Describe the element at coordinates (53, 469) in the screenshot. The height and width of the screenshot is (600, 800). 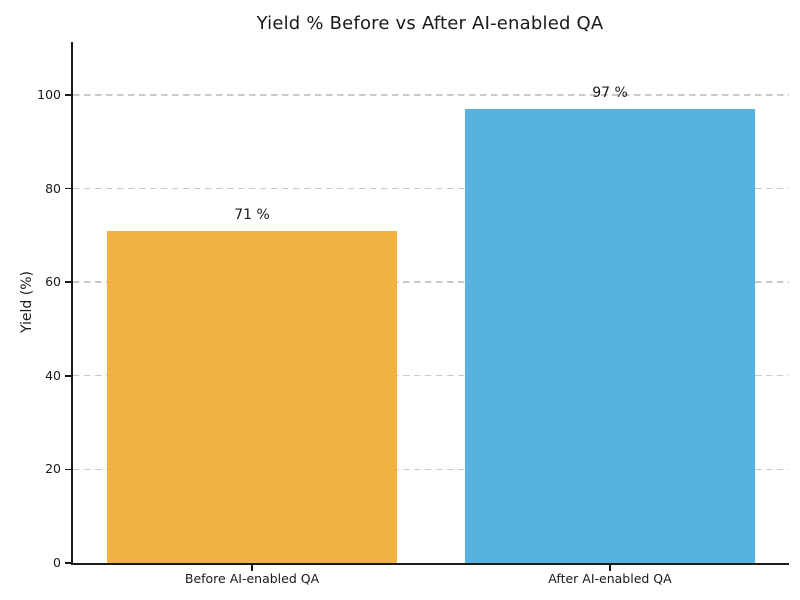
I see `y-tick-label-20: 20` at that location.